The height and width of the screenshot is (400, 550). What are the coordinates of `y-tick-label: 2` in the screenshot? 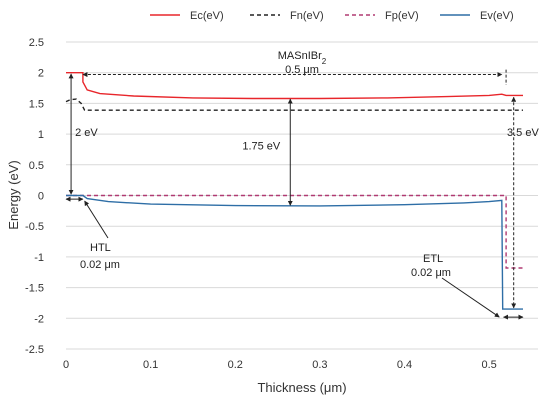 It's located at (41, 74).